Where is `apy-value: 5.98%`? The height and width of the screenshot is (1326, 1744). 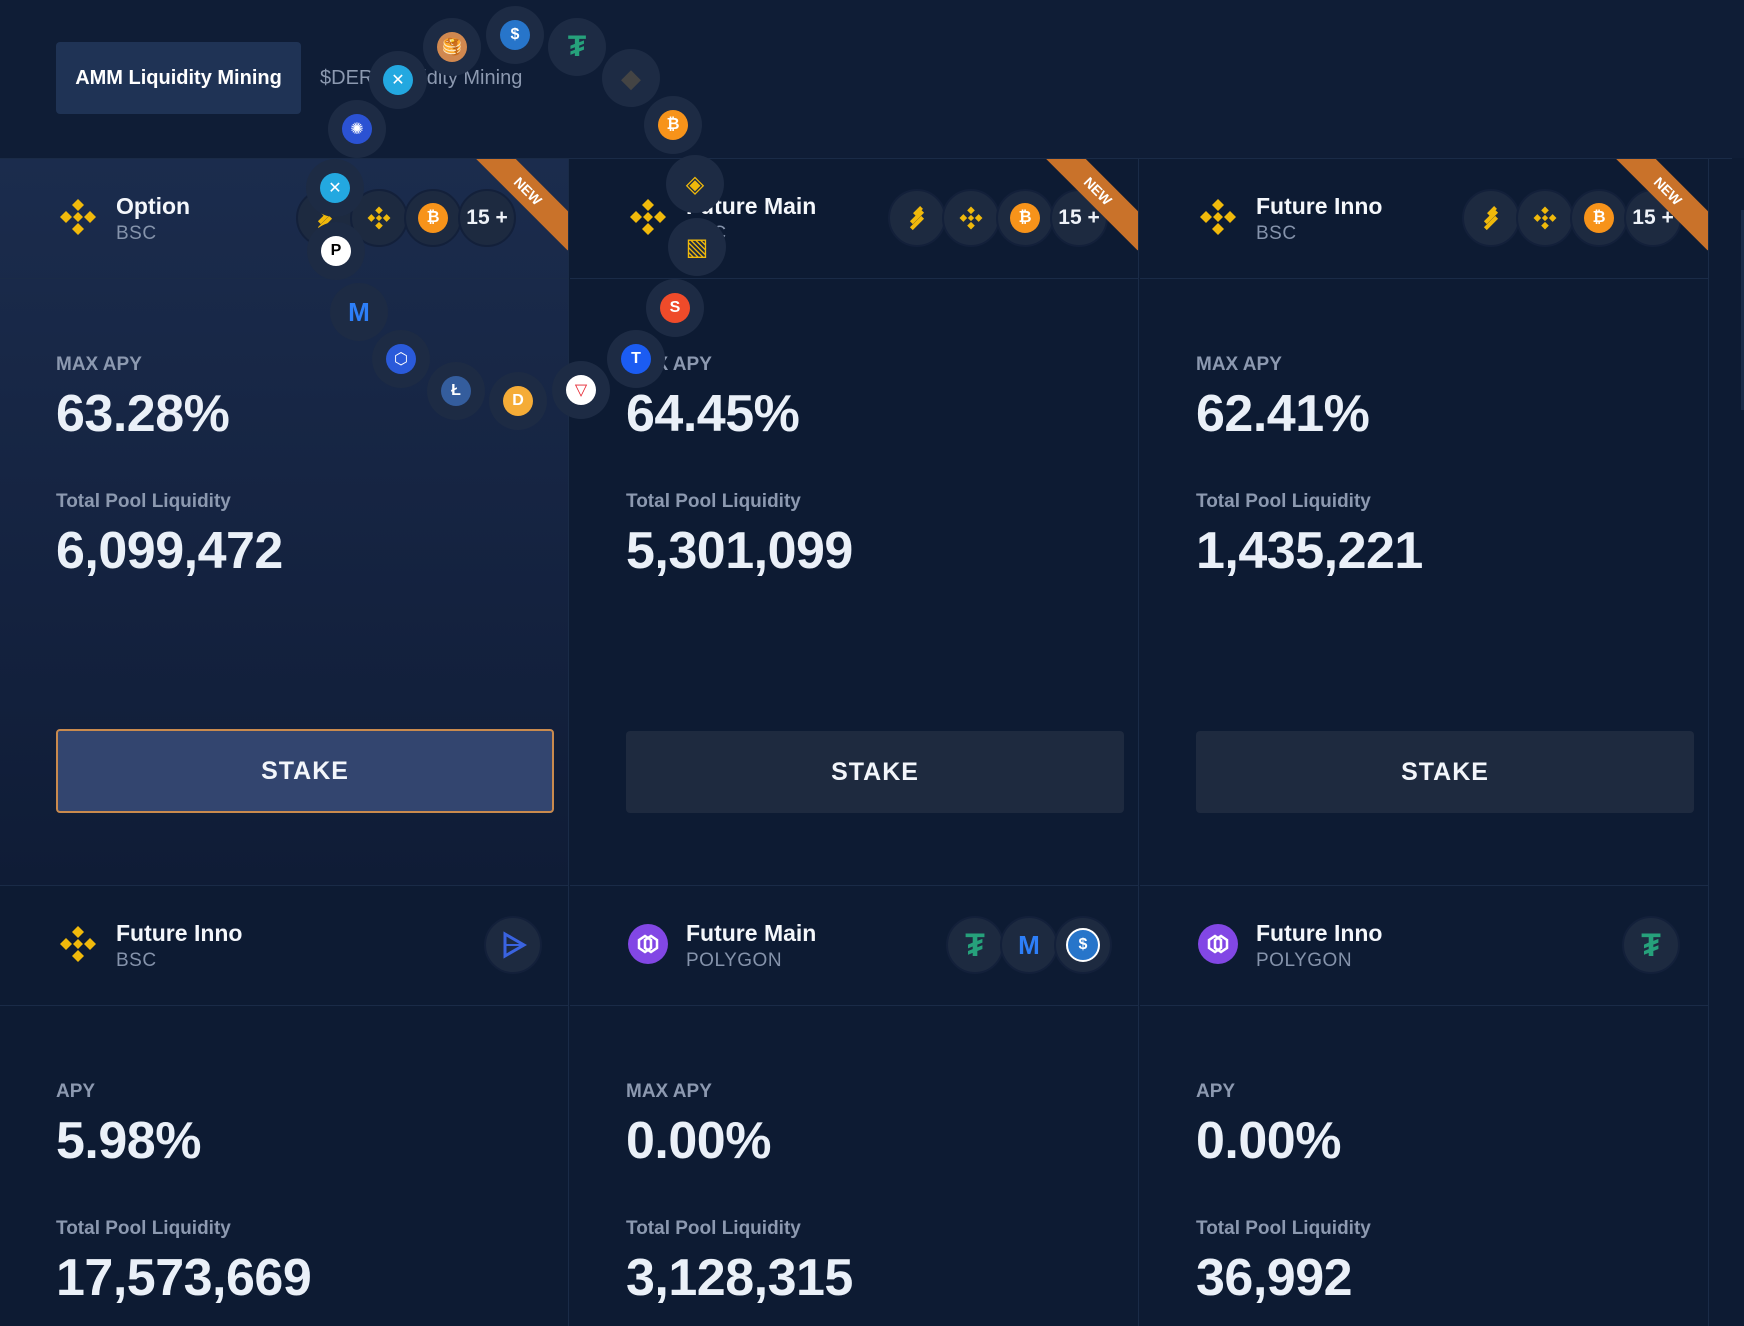
apy-value: 5.98% is located at coordinates (128, 1141).